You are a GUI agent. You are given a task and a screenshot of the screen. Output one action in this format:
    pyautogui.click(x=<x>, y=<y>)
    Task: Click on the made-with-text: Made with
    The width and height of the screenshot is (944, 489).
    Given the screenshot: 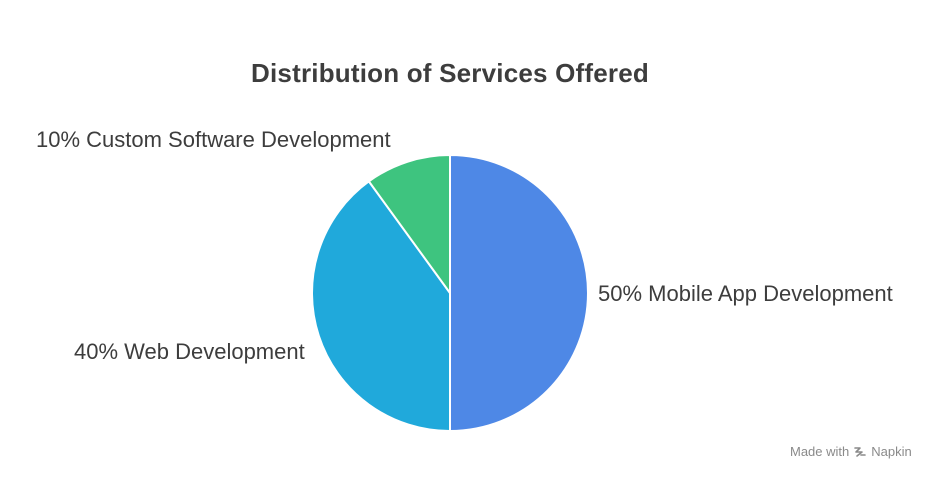 What is the action you would take?
    pyautogui.click(x=820, y=451)
    